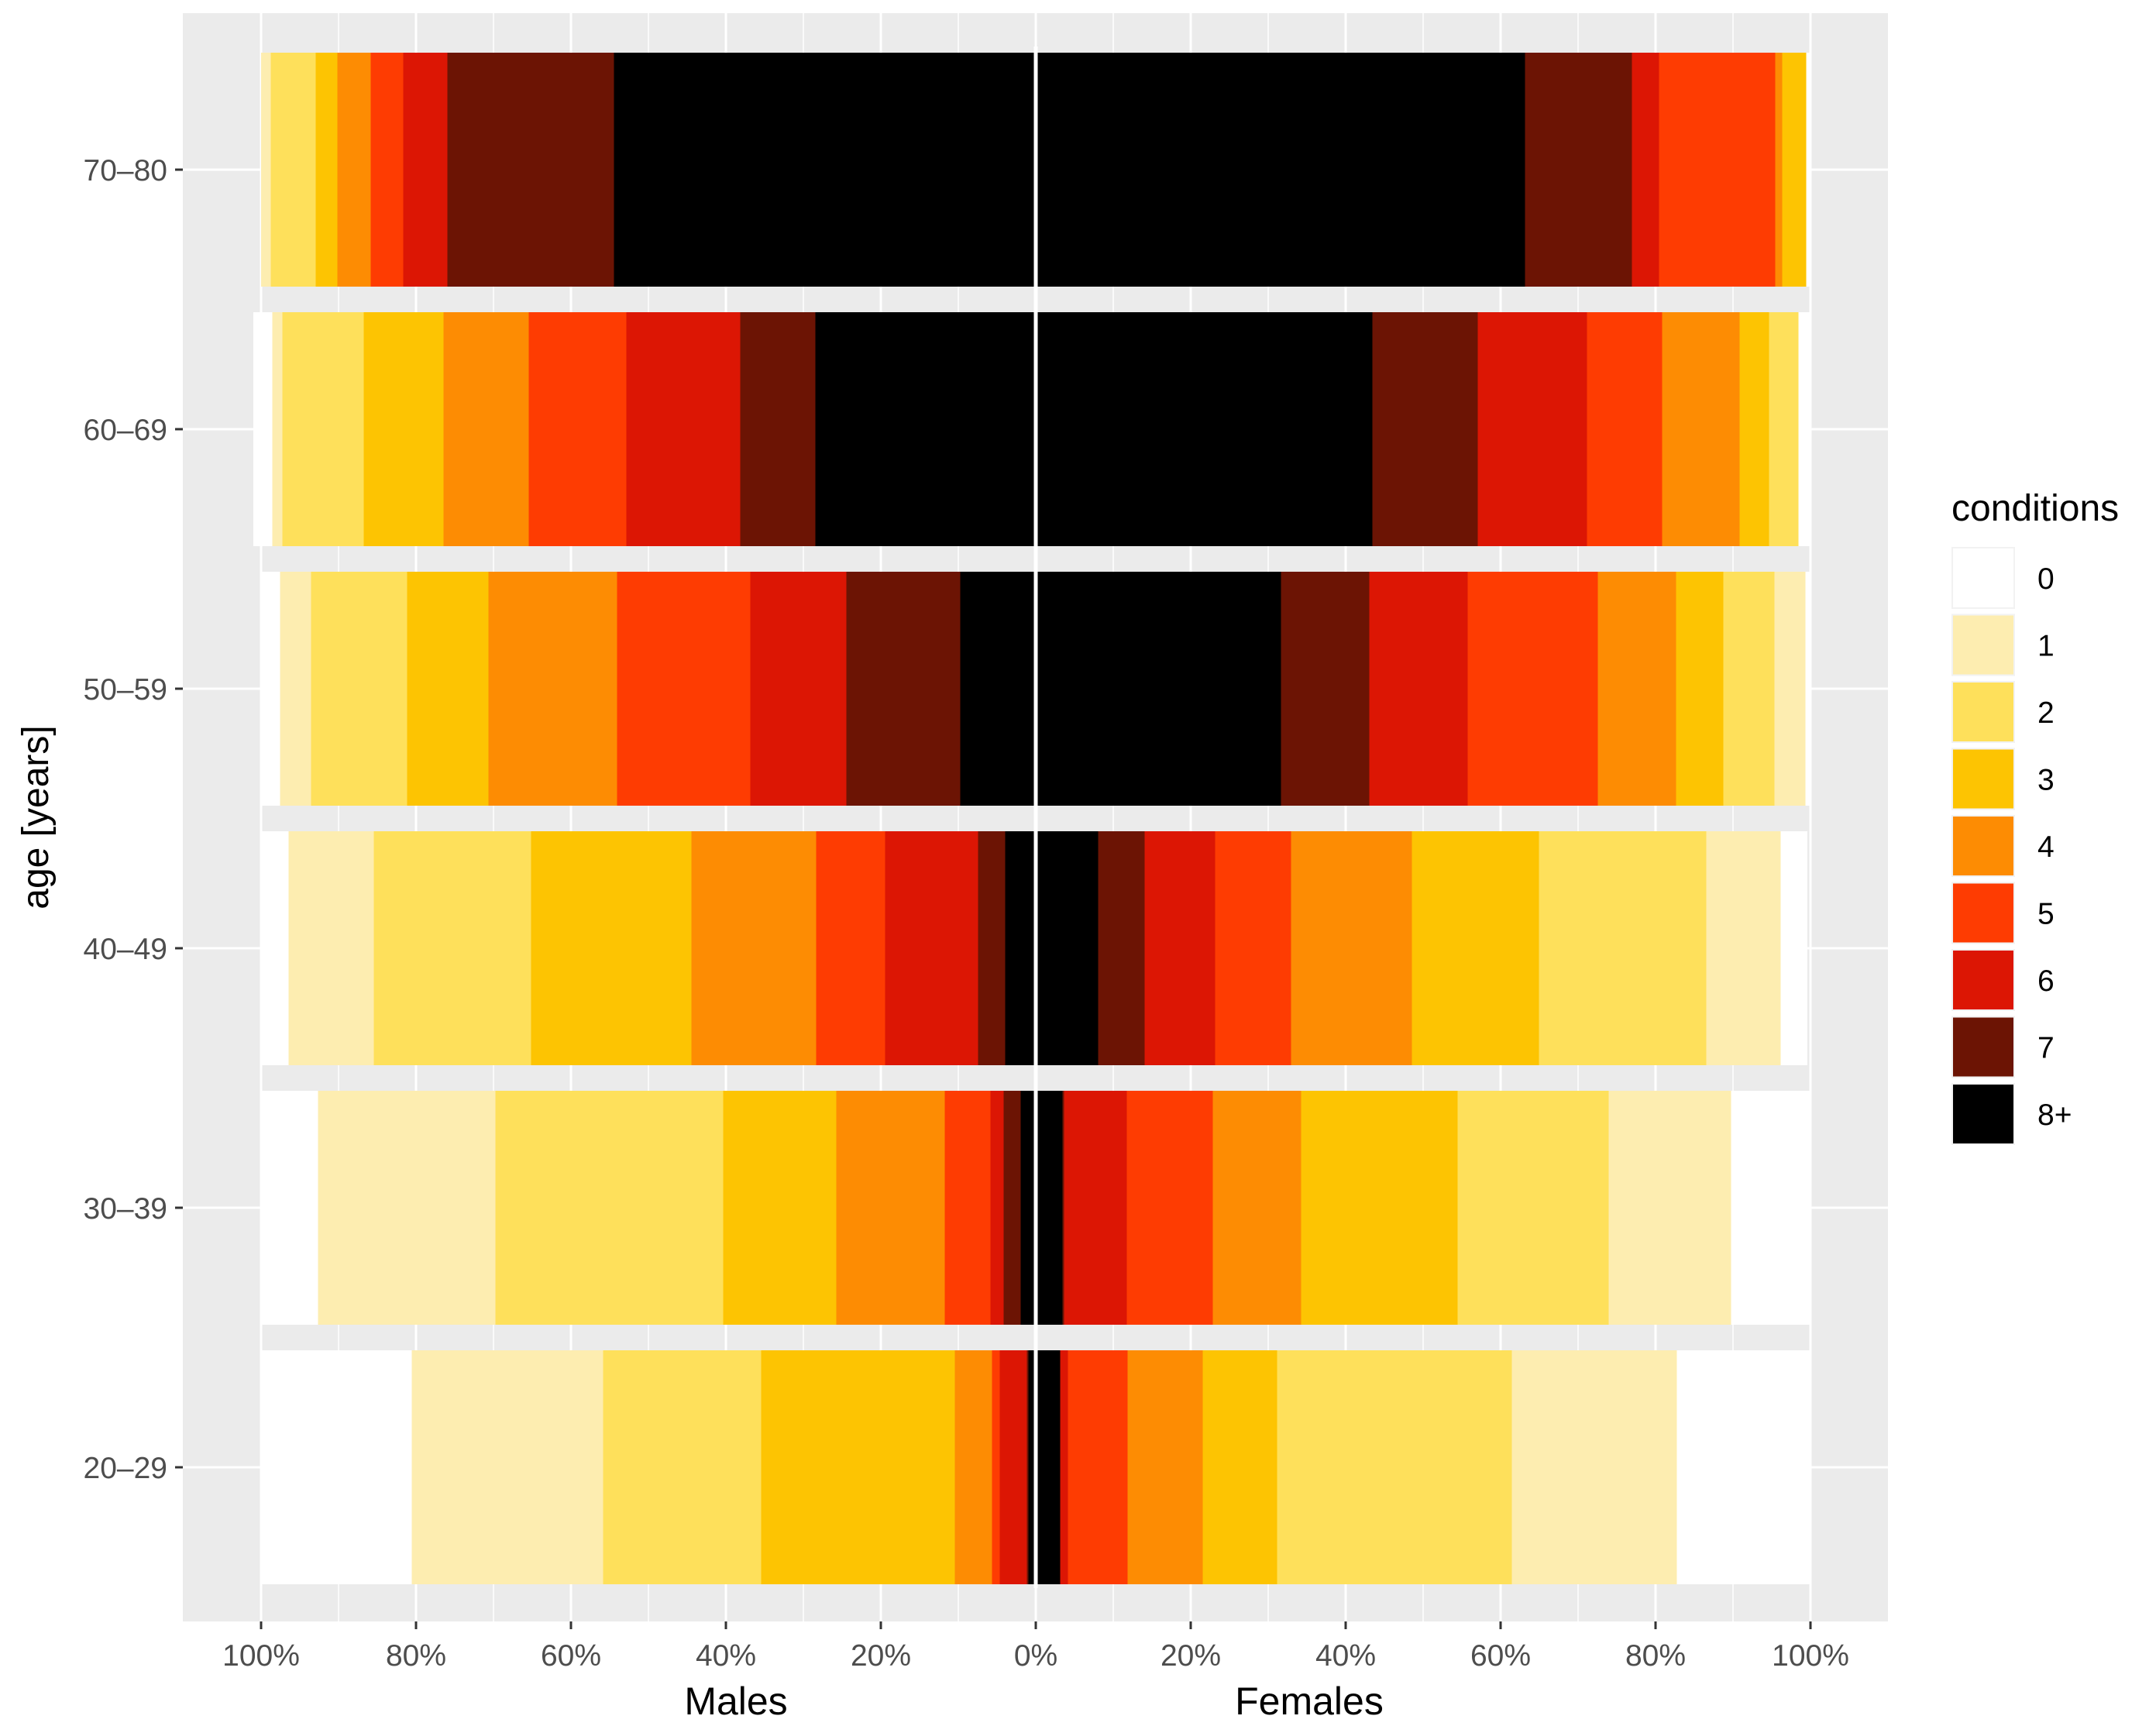  I want to click on bar-females-8plus-70–80, so click(1280, 170).